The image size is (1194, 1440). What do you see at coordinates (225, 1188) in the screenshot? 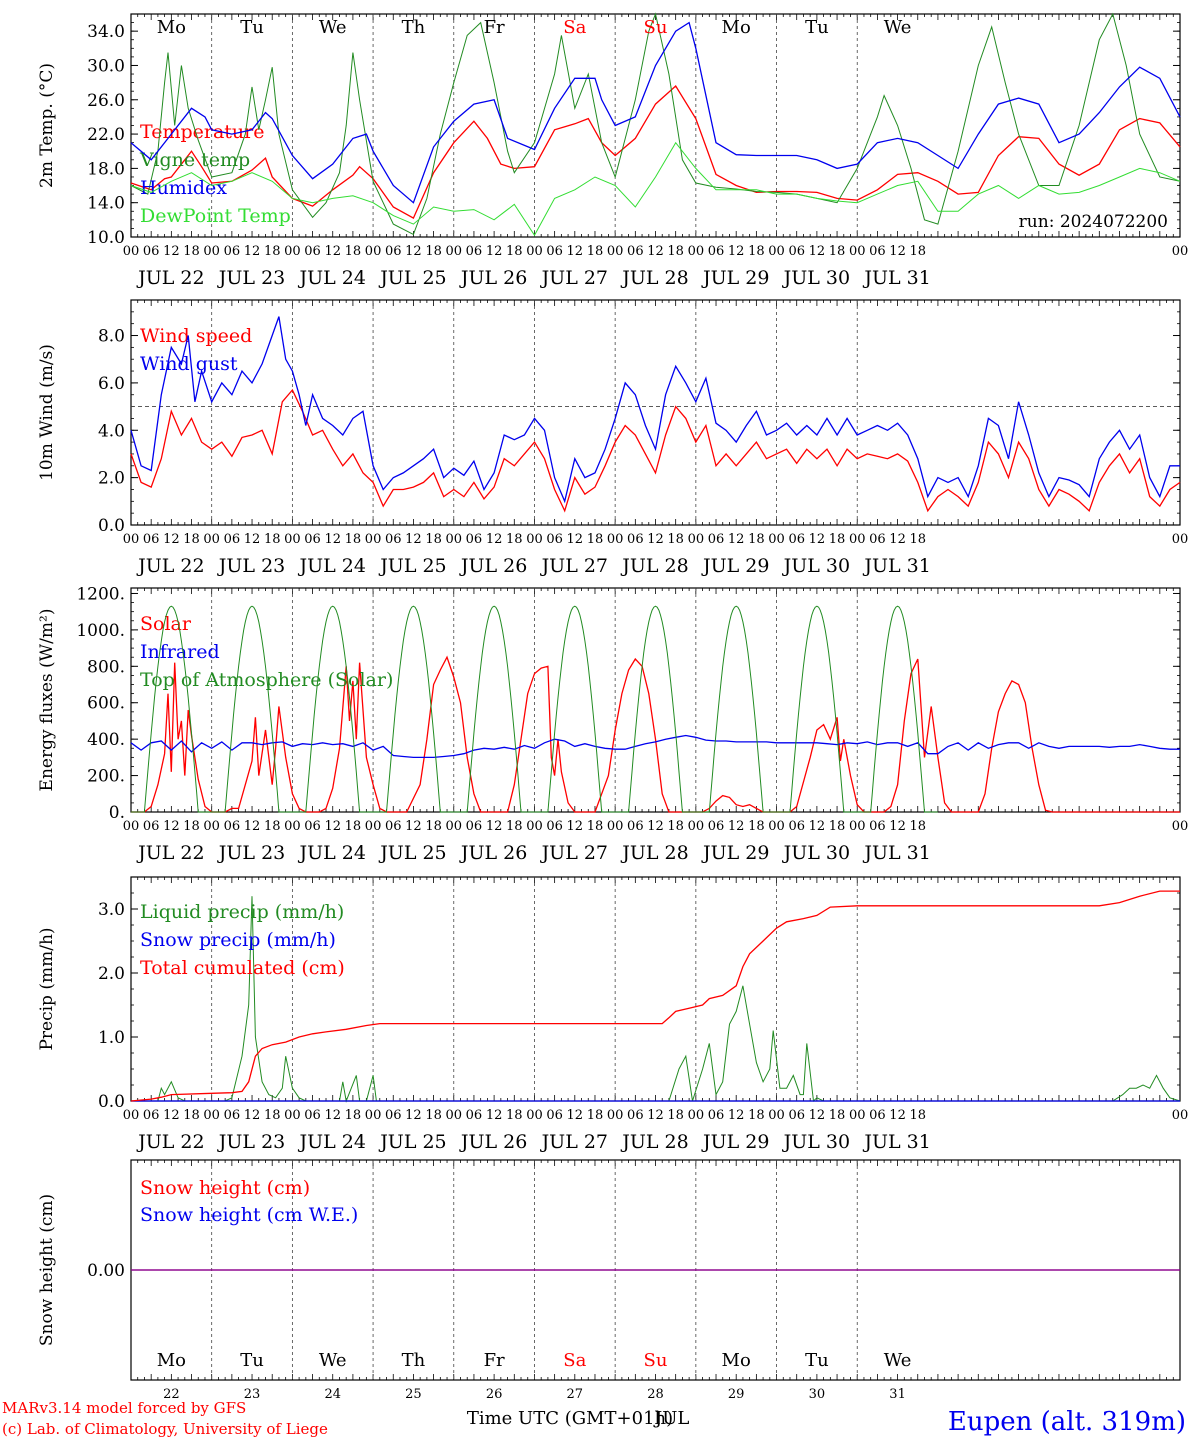
I see `legend-entry: Snow height (cm)` at bounding box center [225, 1188].